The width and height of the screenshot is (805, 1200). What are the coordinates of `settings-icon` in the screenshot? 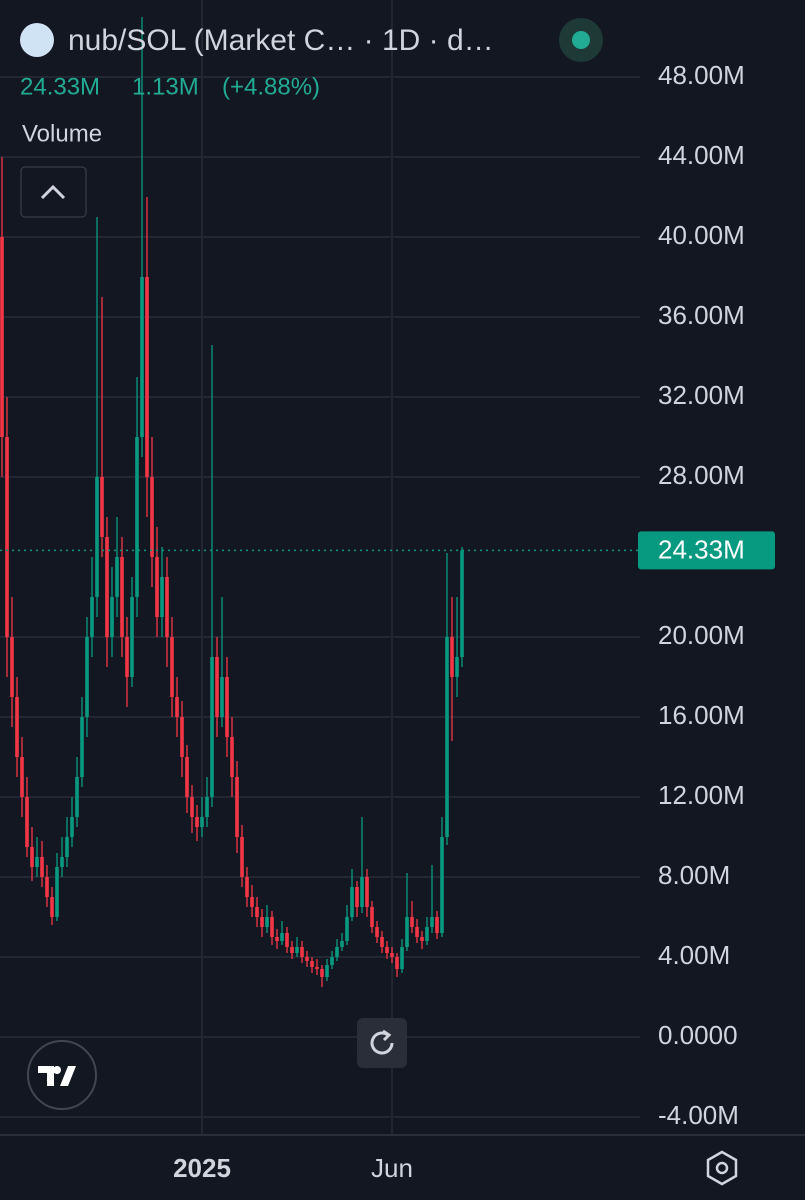 It's located at (722, 1168).